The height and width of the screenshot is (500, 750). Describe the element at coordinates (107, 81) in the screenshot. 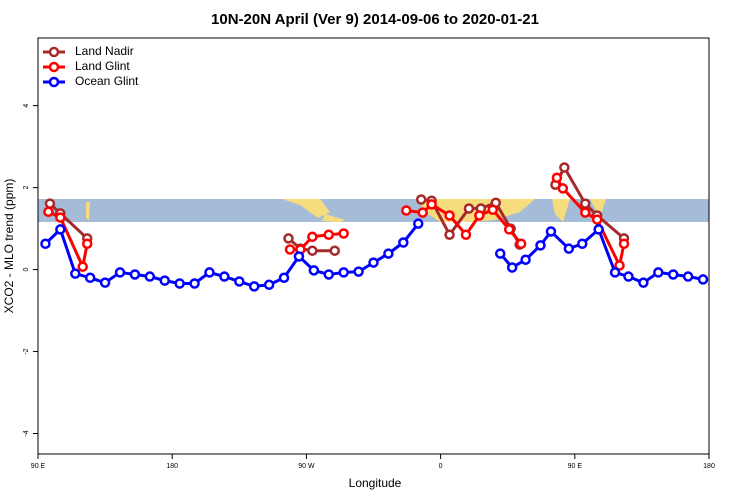

I see `legend-label: Ocean Glint` at that location.